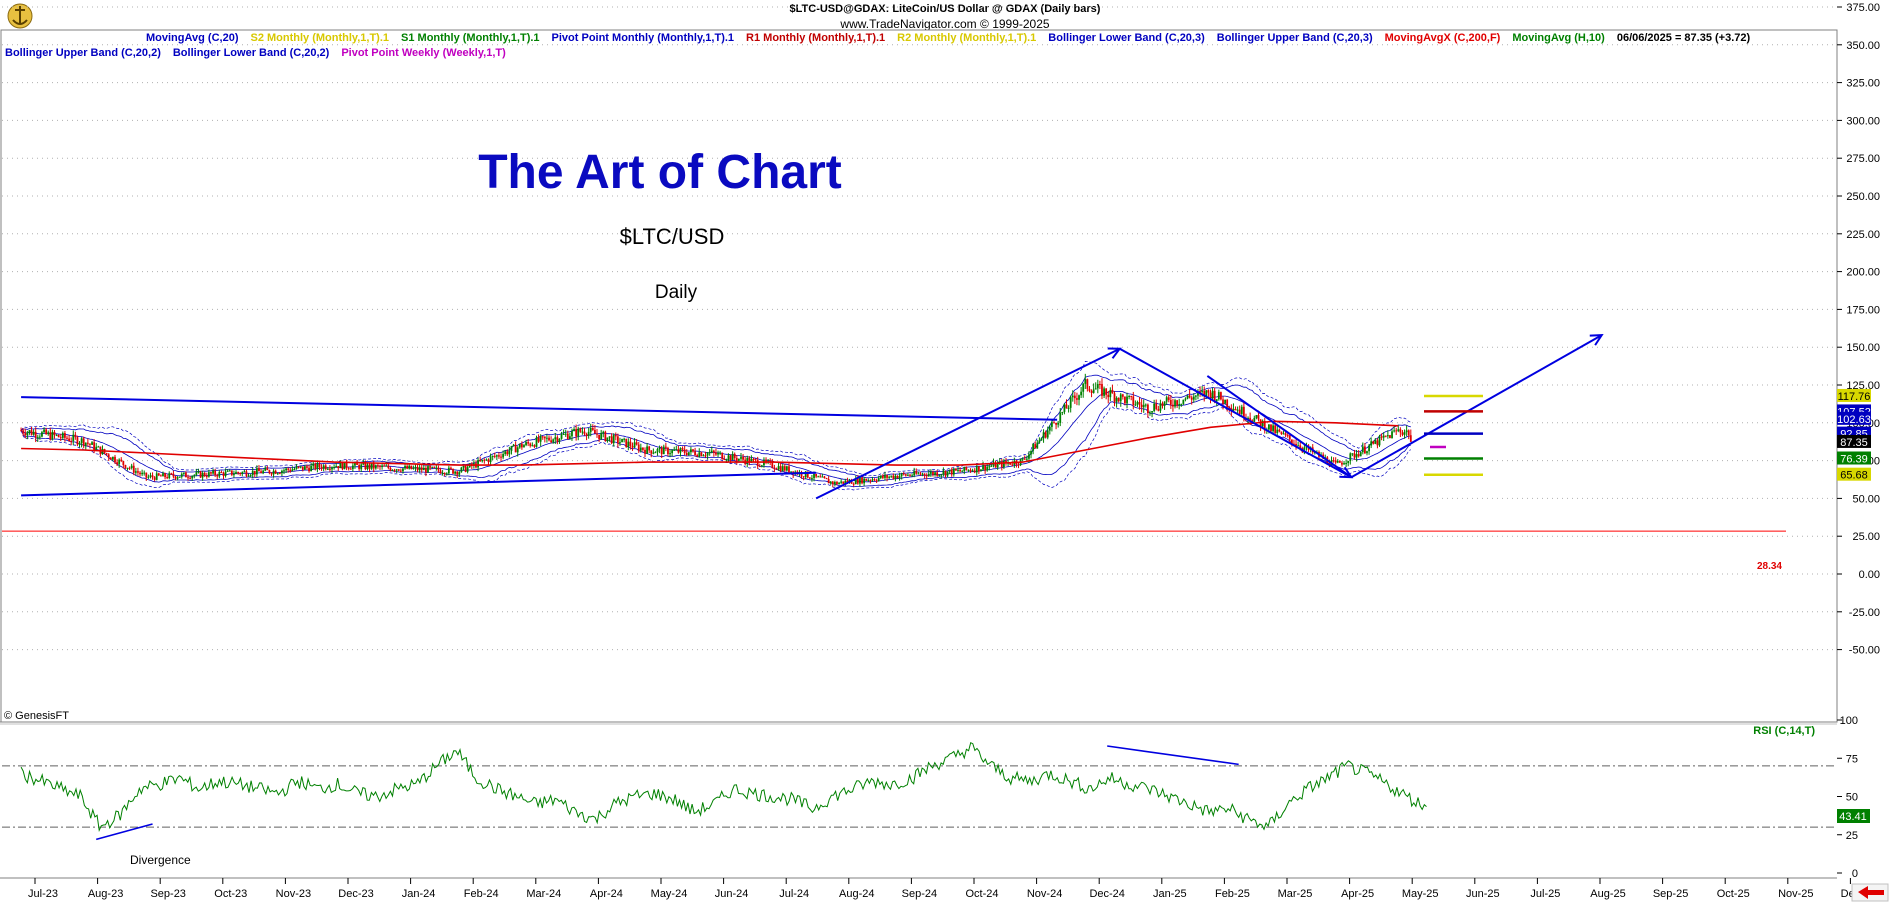 The width and height of the screenshot is (1890, 903). I want to click on rsi-tick-label: 75, so click(1852, 759).